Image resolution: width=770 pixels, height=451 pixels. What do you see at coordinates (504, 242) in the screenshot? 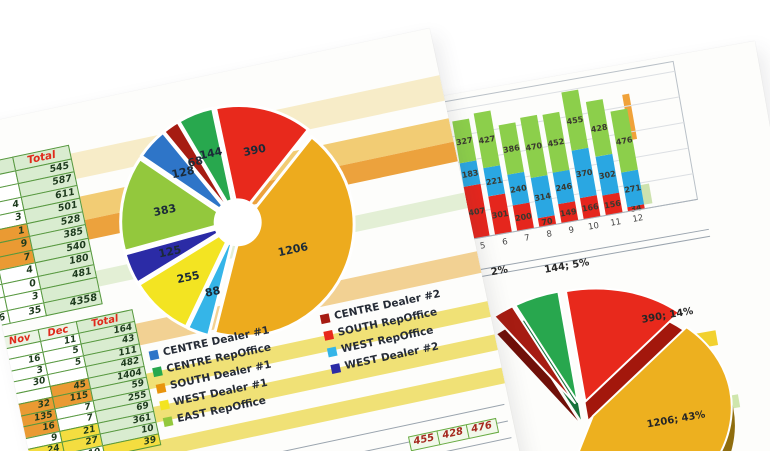
I see `x-axis-label: 6` at bounding box center [504, 242].